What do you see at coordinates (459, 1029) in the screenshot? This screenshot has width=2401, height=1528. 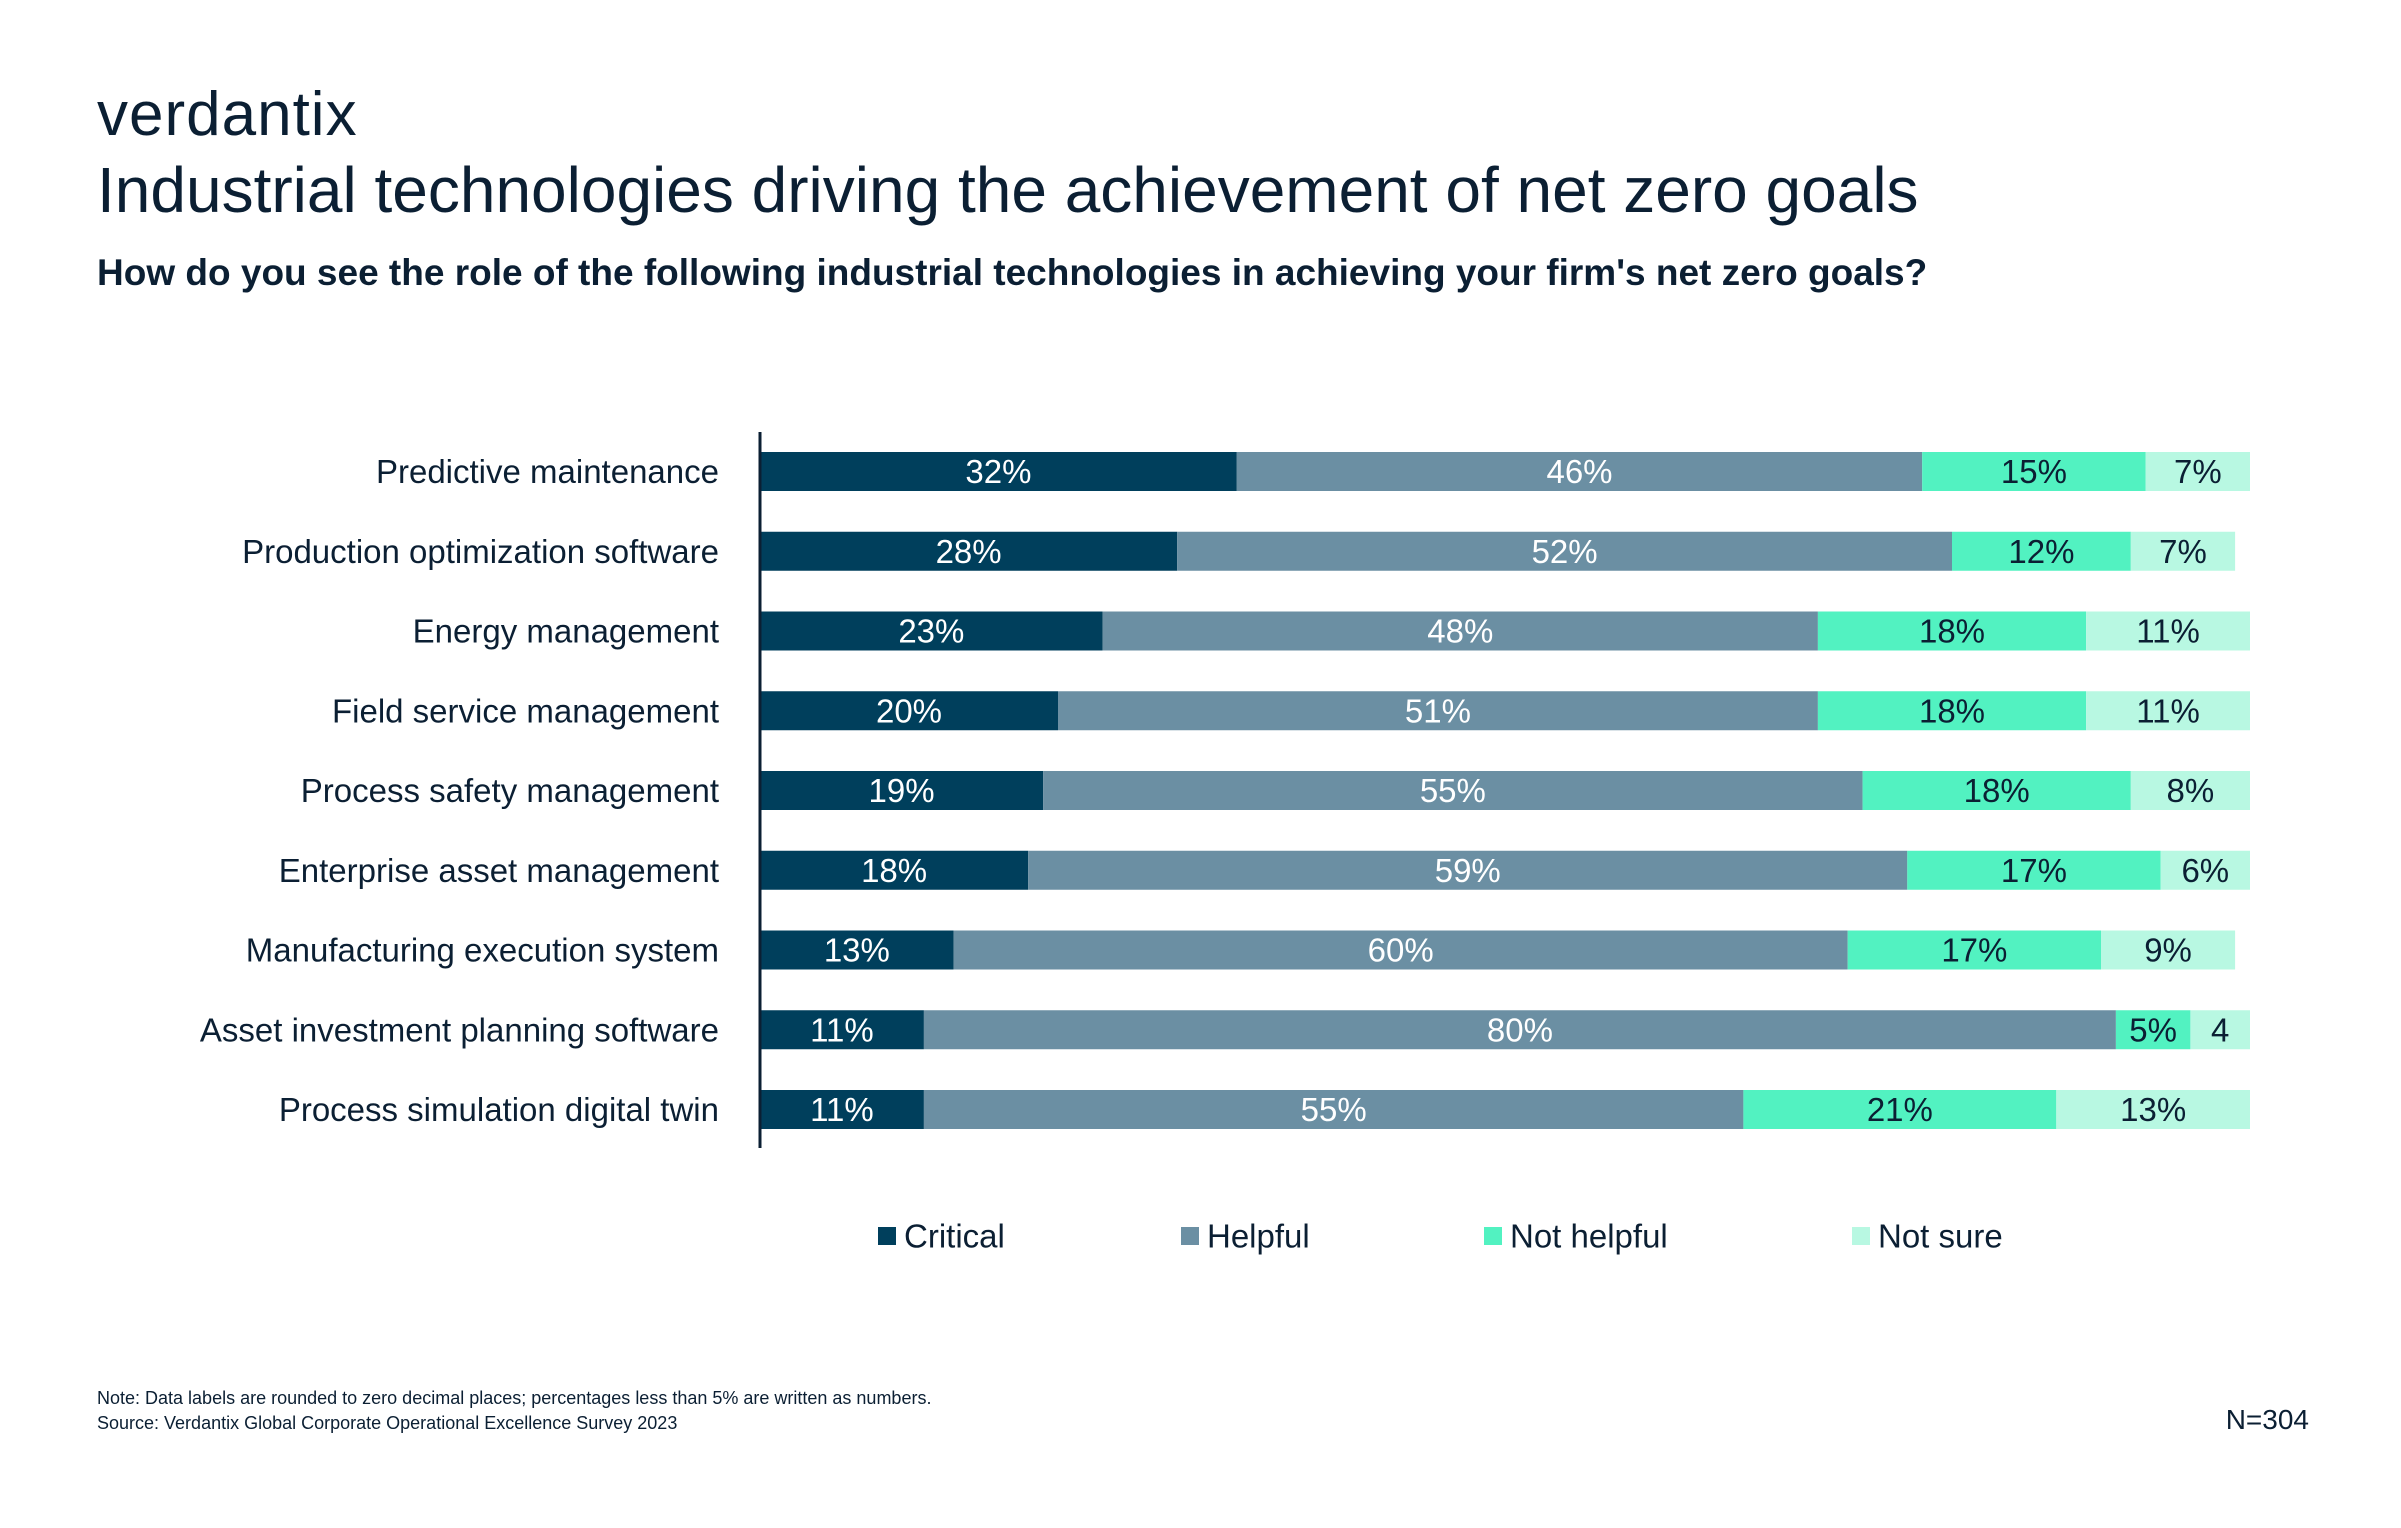 I see `category-label: Asset investment planning software` at bounding box center [459, 1029].